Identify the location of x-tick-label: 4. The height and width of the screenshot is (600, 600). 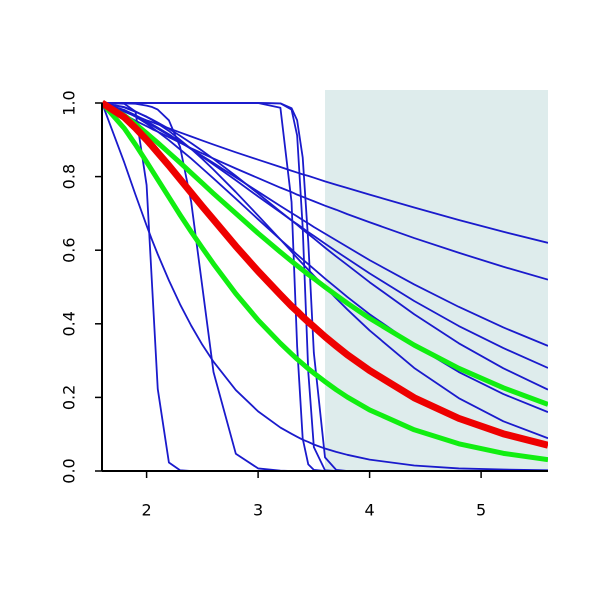
(370, 510).